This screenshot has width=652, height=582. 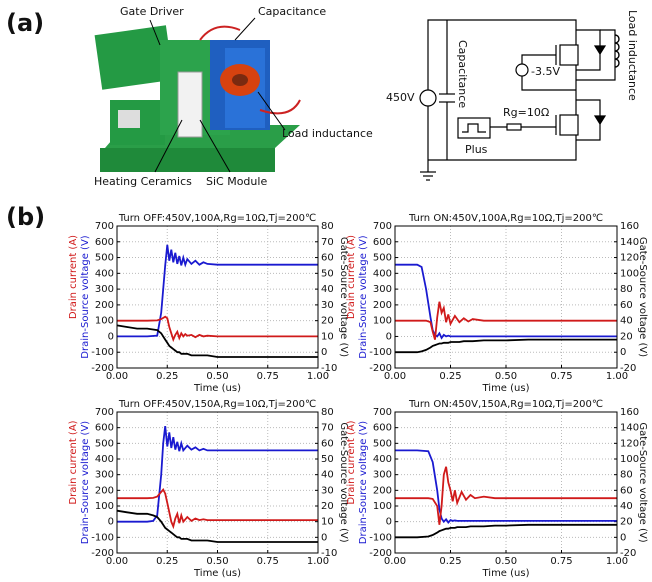 I want to click on photo-label: SiC Module, so click(x=236, y=181).